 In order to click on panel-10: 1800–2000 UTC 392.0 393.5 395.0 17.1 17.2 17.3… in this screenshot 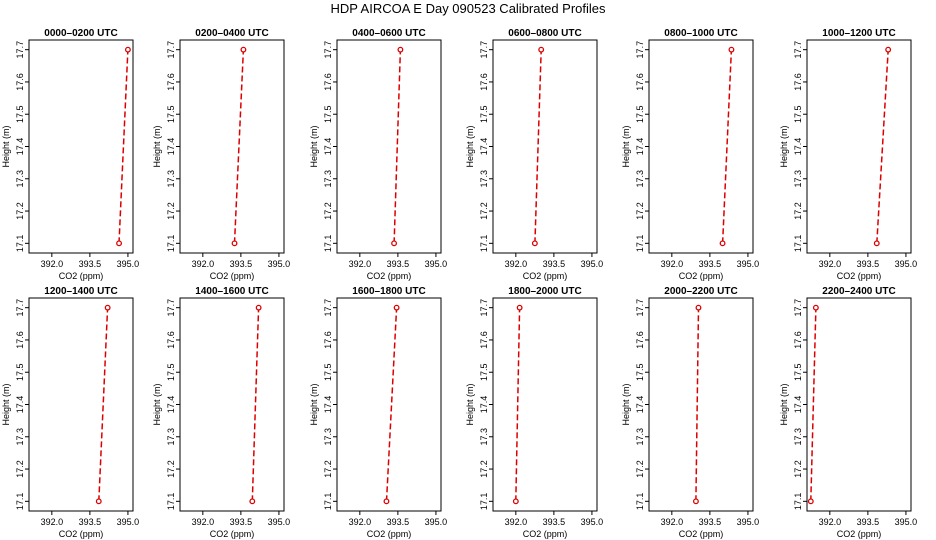, I will do `click(534, 412)`.